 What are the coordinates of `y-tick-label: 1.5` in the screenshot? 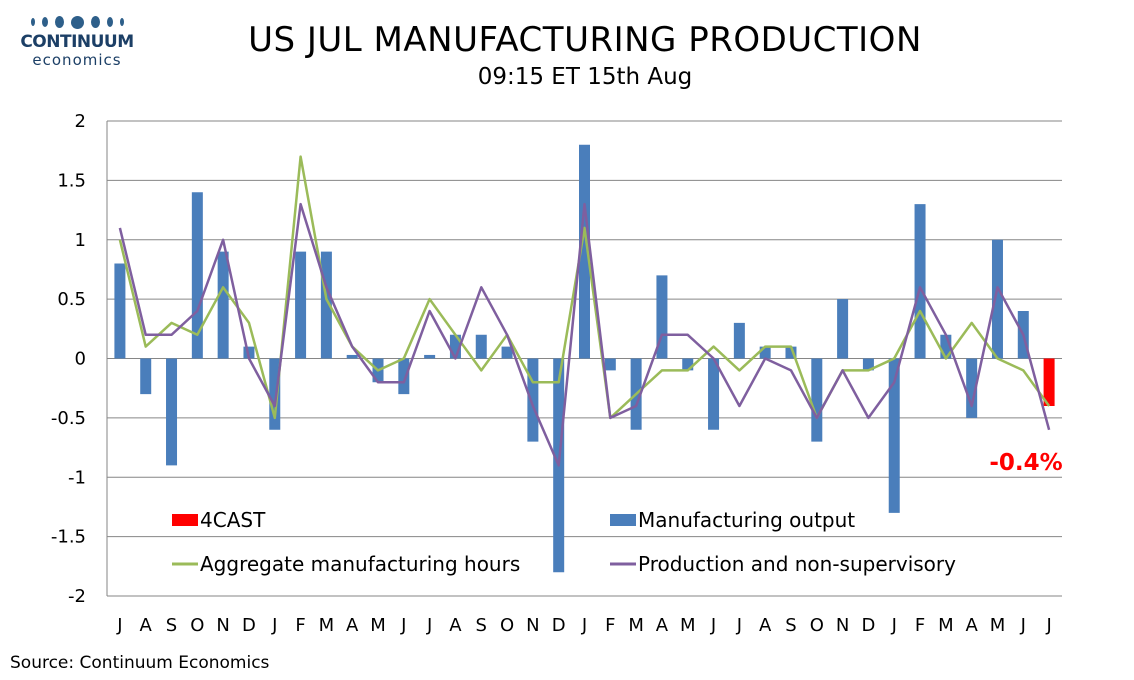 It's located at (71, 180).